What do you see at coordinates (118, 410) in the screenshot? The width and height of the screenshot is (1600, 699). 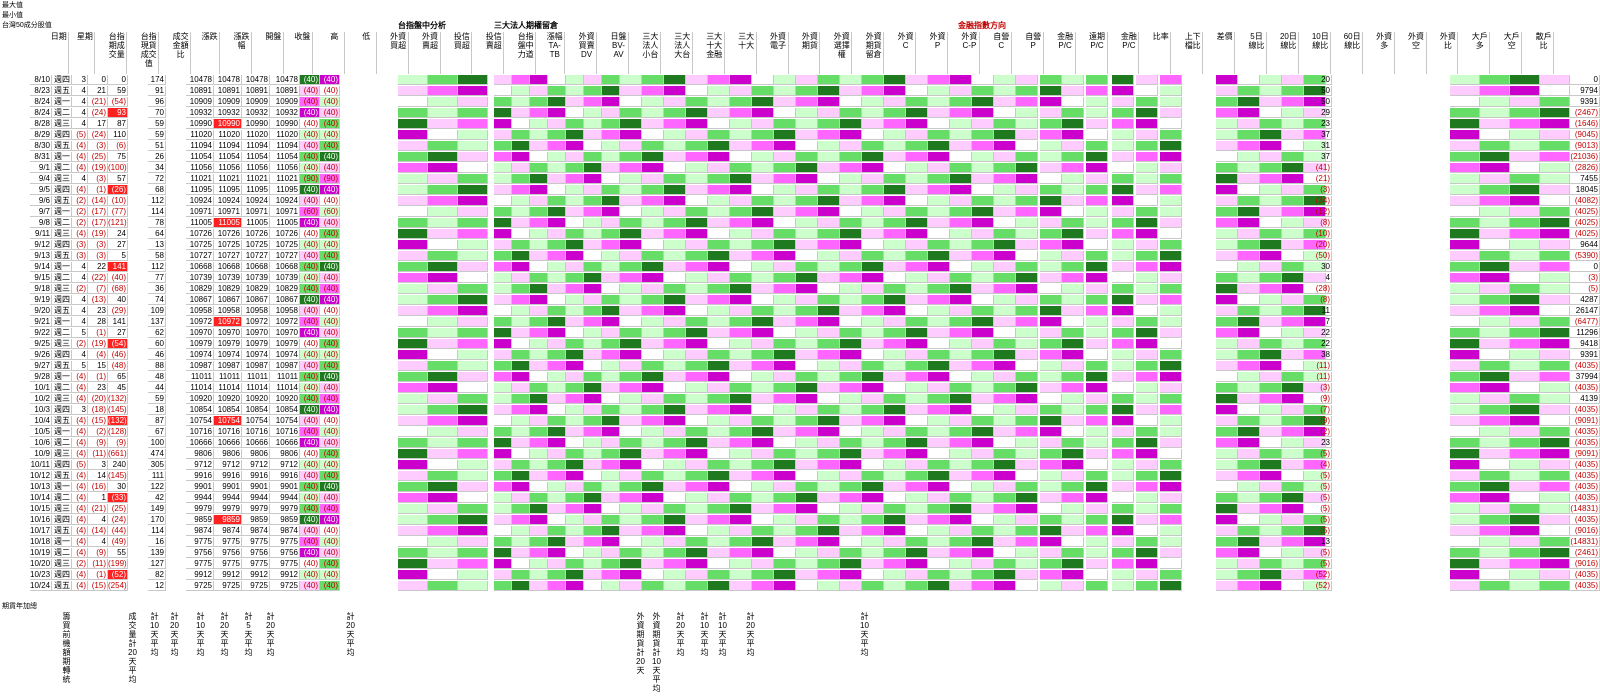 I see `cell: (145)` at bounding box center [118, 410].